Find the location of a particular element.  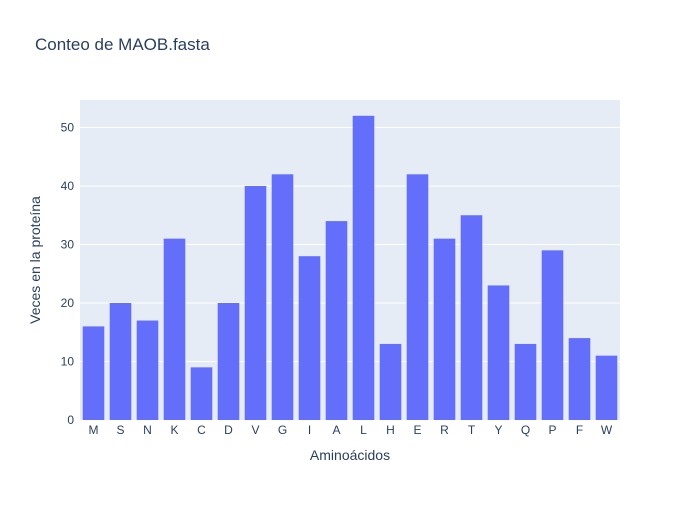

bar-L is located at coordinates (363, 267).